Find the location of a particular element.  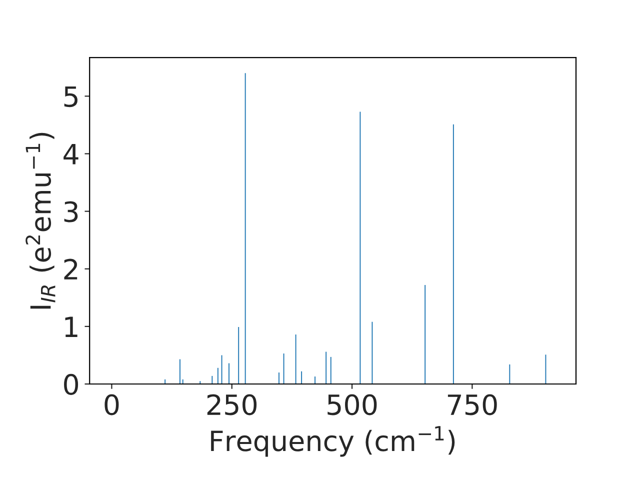

x-axis-title: Frequency (cm$^{−1}$) is located at coordinates (333, 441).